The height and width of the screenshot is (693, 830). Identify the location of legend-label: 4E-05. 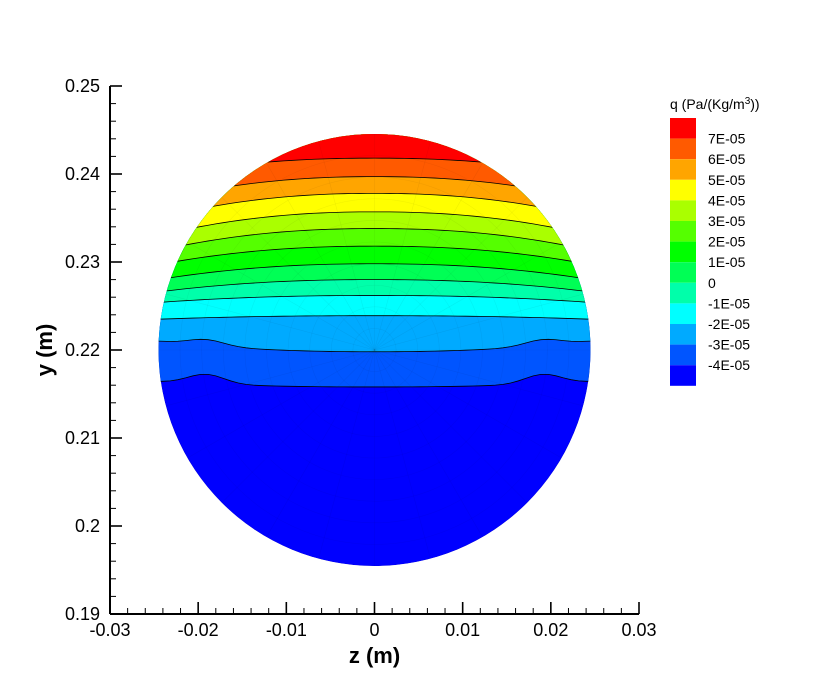
(727, 200).